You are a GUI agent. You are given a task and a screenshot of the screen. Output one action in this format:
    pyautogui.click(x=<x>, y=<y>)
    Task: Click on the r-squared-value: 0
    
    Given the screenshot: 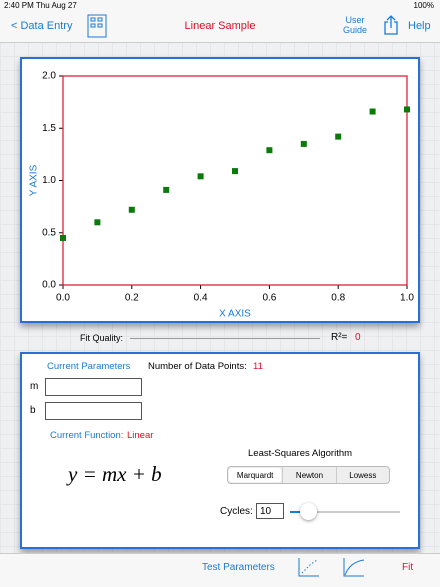 What is the action you would take?
    pyautogui.click(x=358, y=337)
    